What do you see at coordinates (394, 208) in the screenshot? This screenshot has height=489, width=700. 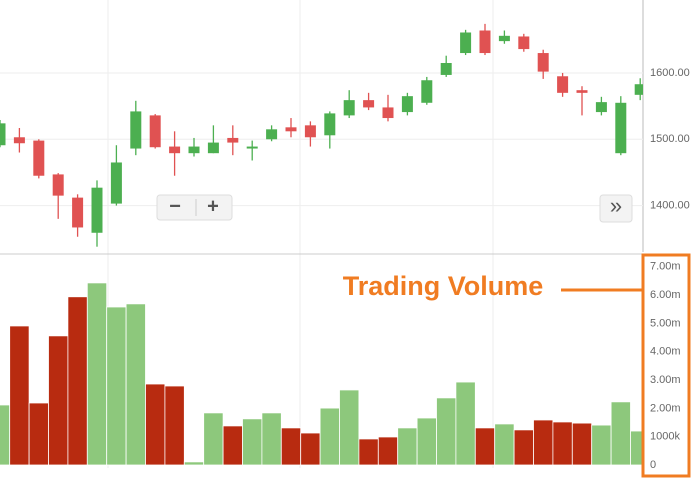 I see `controls: − + »` at bounding box center [394, 208].